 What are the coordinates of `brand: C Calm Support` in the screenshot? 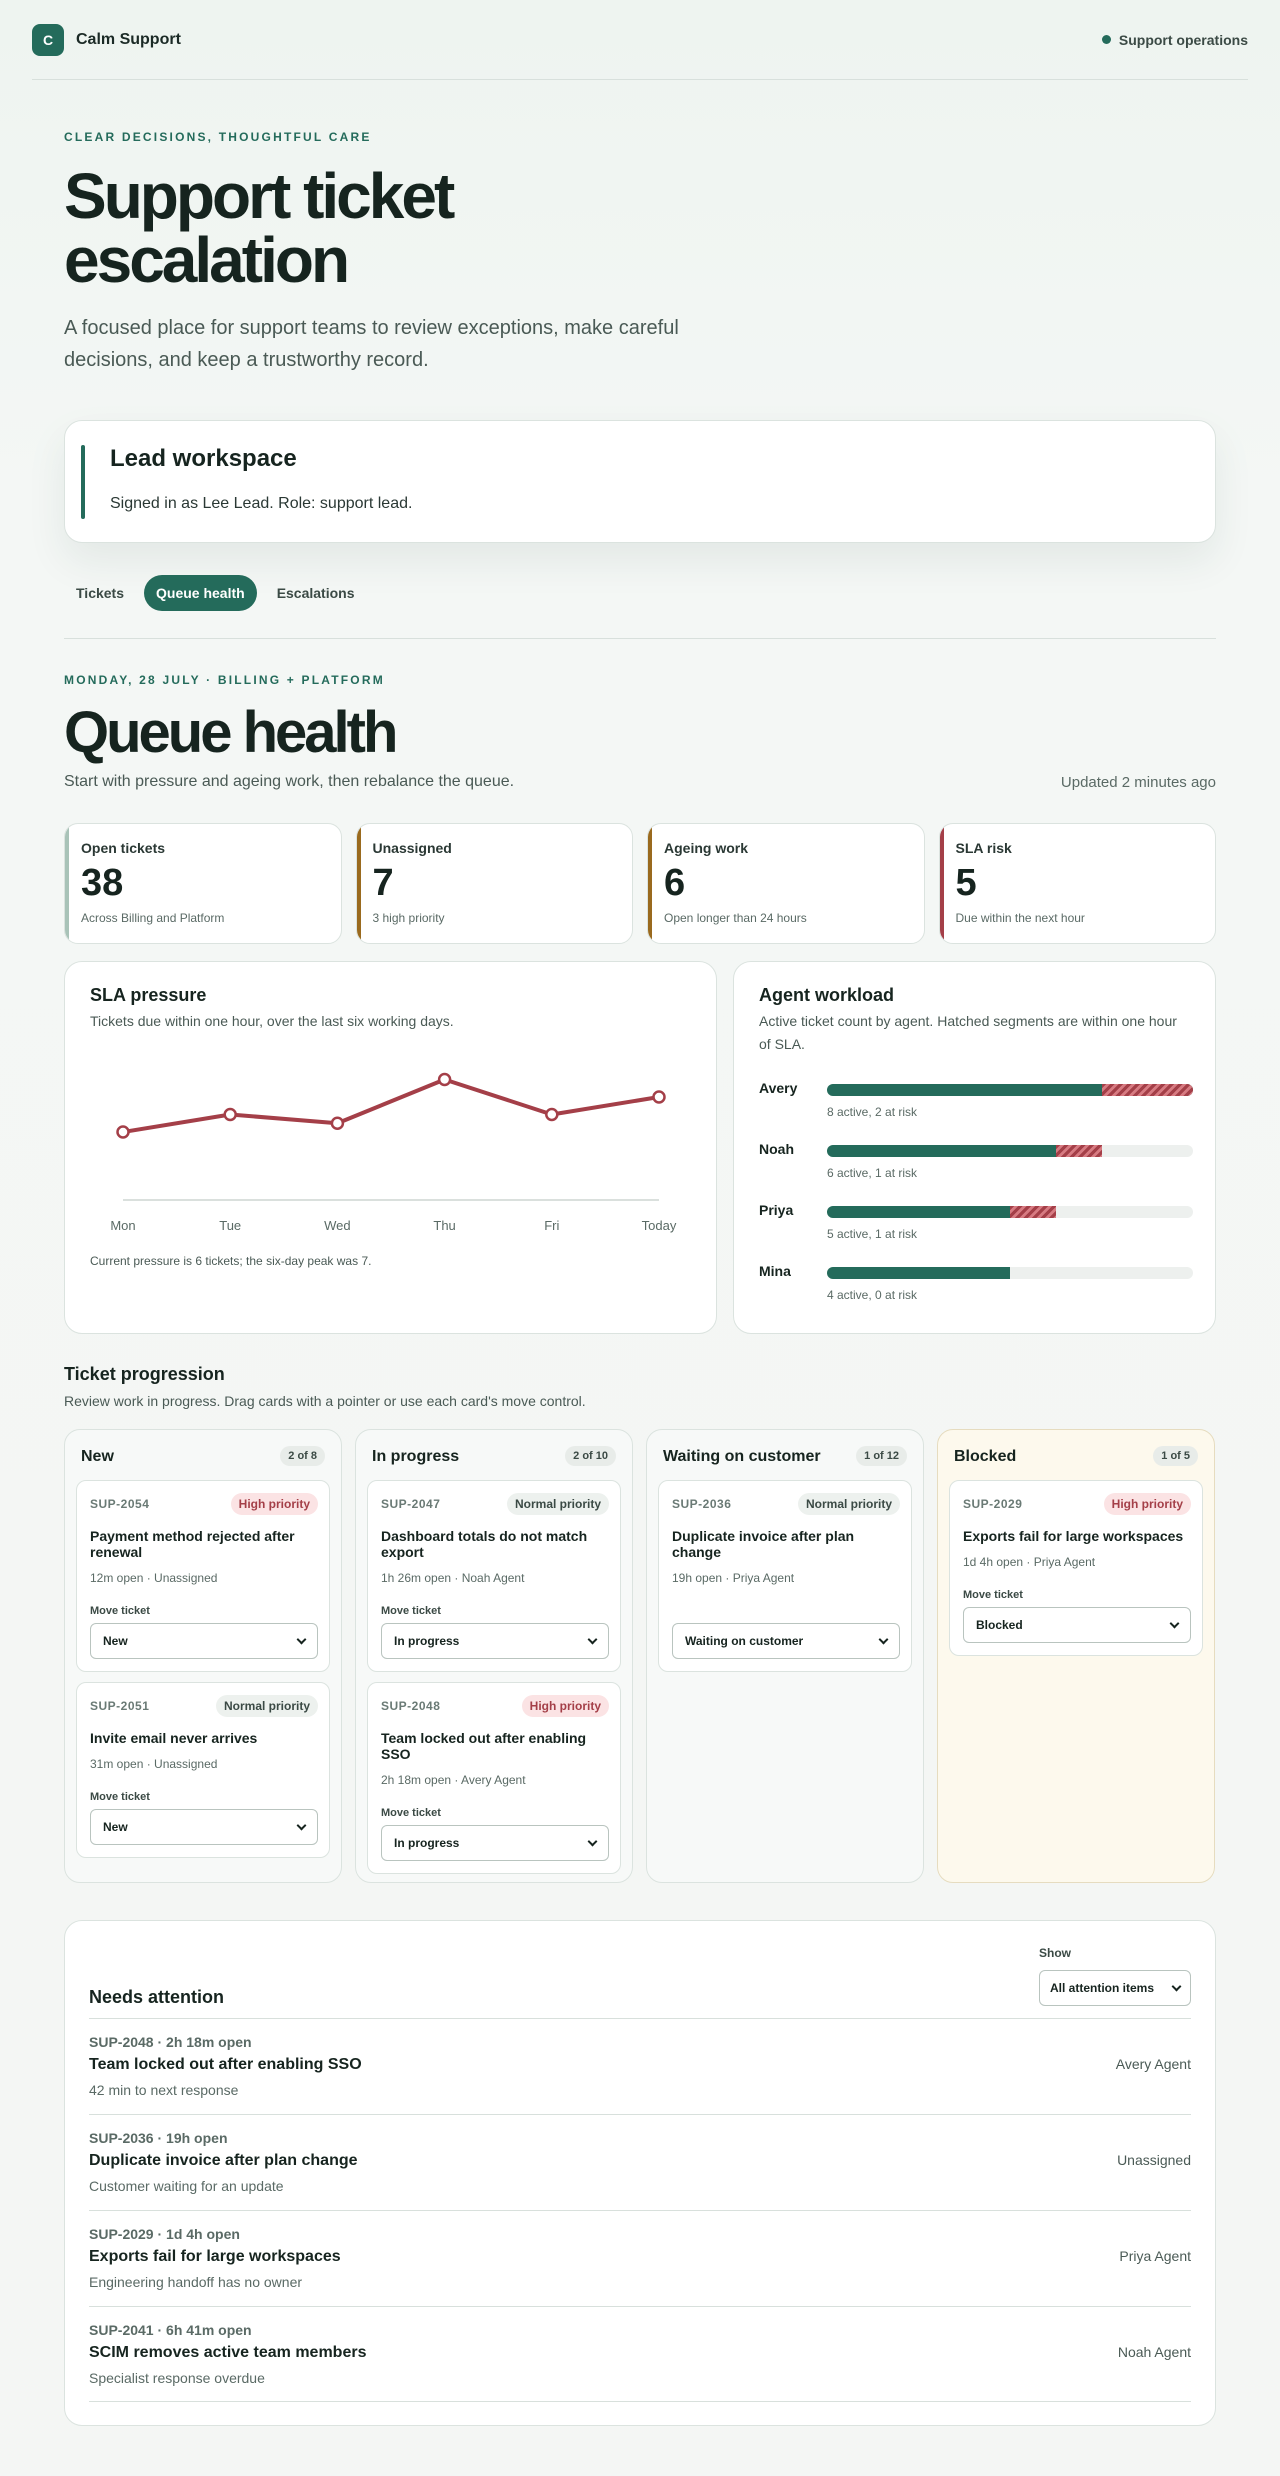 It's located at (106, 39).